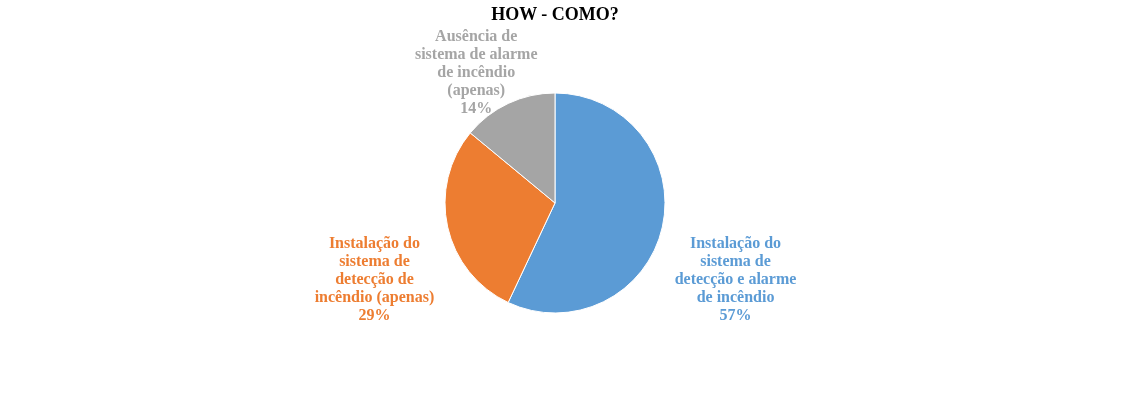 This screenshot has height=413, width=1130. I want to click on slice-label: Ausência de sistema de alarme de incêndio (apenas), so click(476, 62).